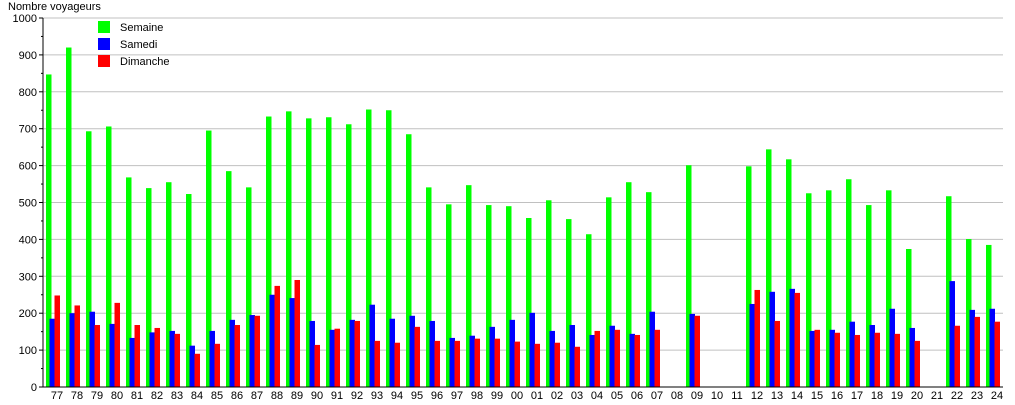 The image size is (1015, 405). Describe the element at coordinates (177, 395) in the screenshot. I see `x-tick-label: 83` at that location.